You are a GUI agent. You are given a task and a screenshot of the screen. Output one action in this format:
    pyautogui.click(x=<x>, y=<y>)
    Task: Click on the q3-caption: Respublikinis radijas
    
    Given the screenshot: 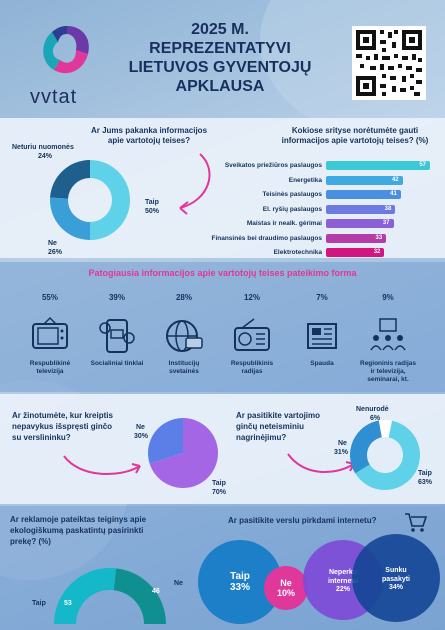 What is the action you would take?
    pyautogui.click(x=252, y=367)
    